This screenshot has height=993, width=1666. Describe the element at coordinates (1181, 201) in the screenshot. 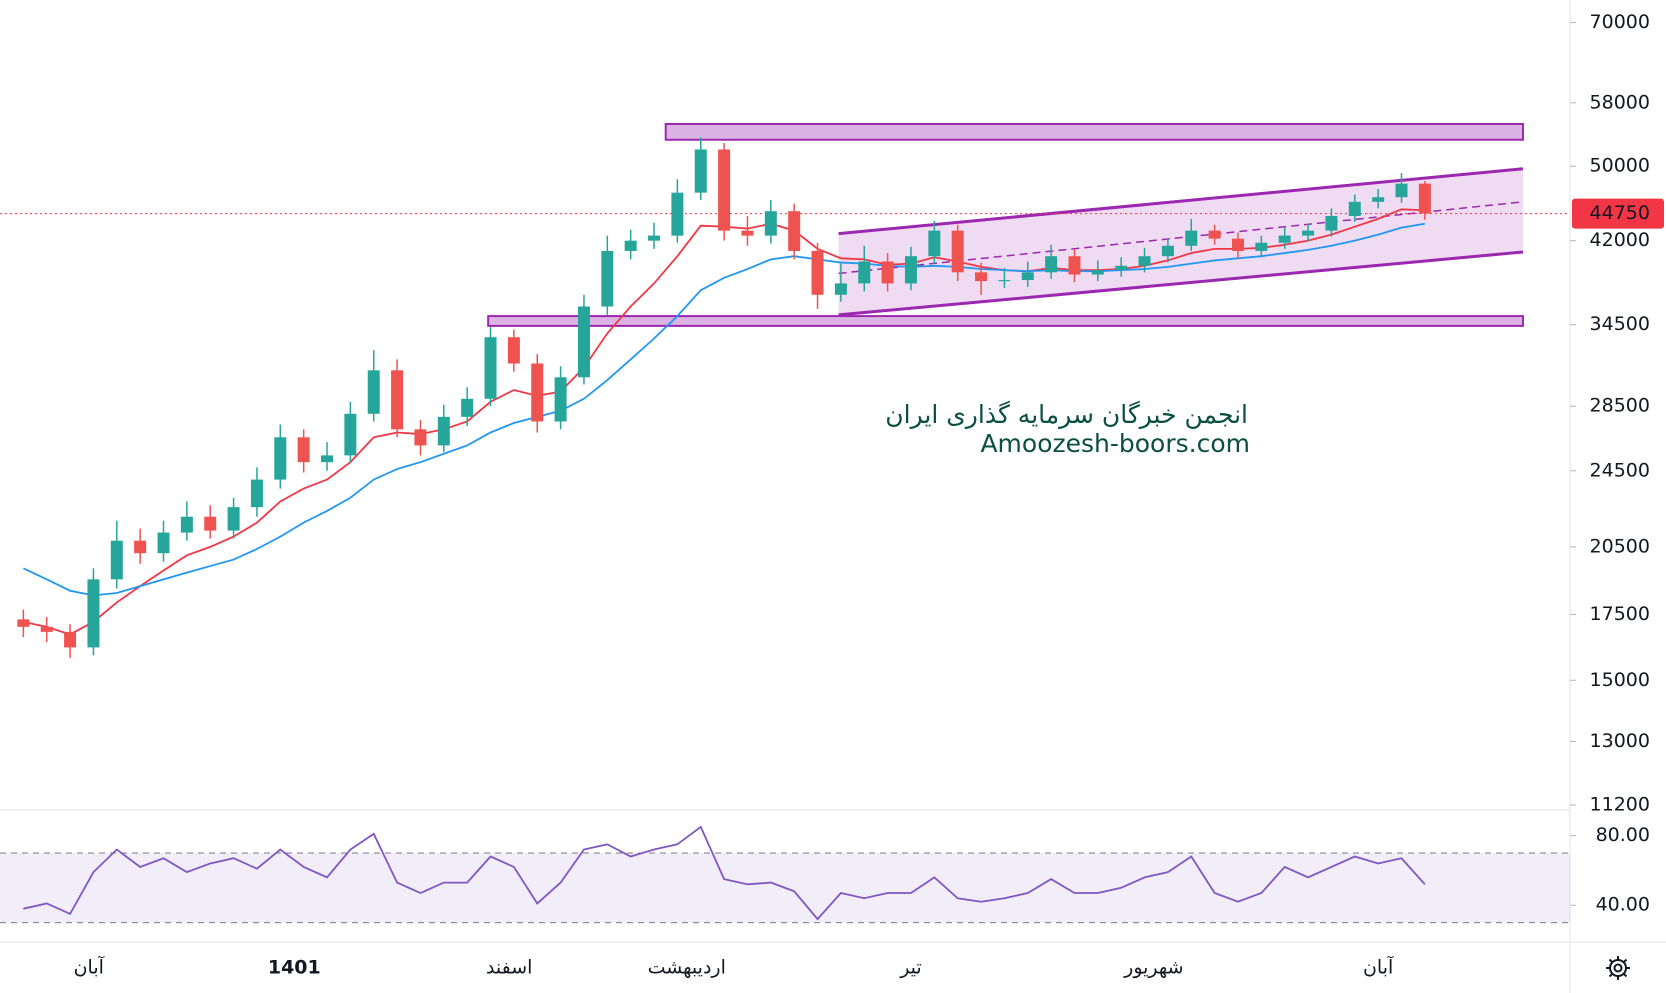

I see `channel-upper` at that location.